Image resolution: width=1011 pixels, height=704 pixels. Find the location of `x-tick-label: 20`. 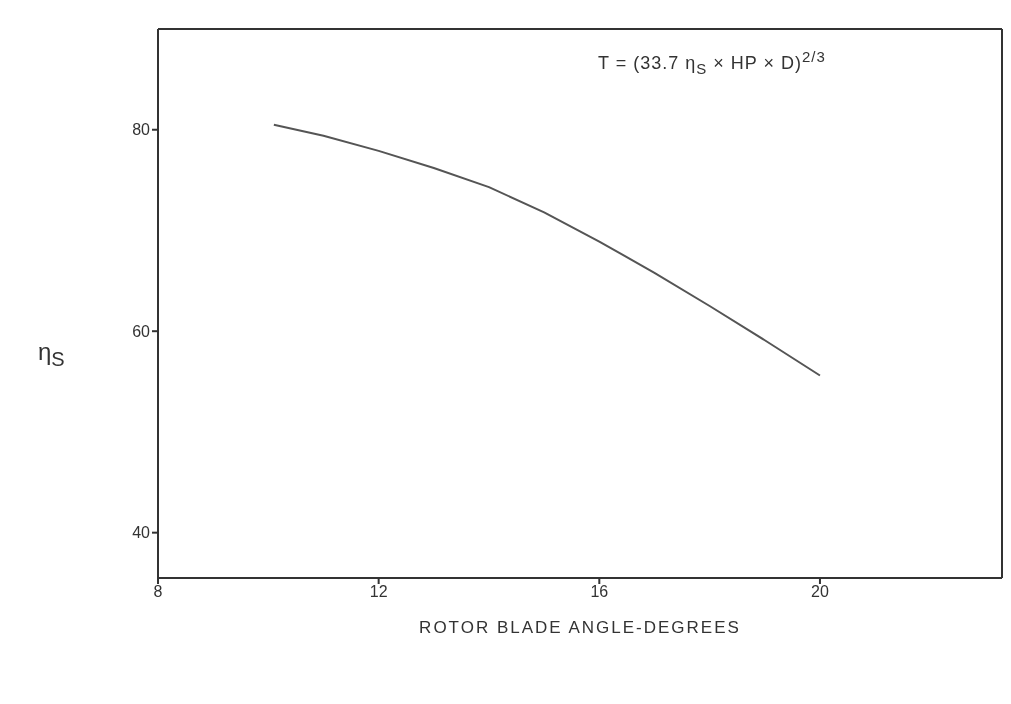

x-tick-label: 20 is located at coordinates (820, 592).